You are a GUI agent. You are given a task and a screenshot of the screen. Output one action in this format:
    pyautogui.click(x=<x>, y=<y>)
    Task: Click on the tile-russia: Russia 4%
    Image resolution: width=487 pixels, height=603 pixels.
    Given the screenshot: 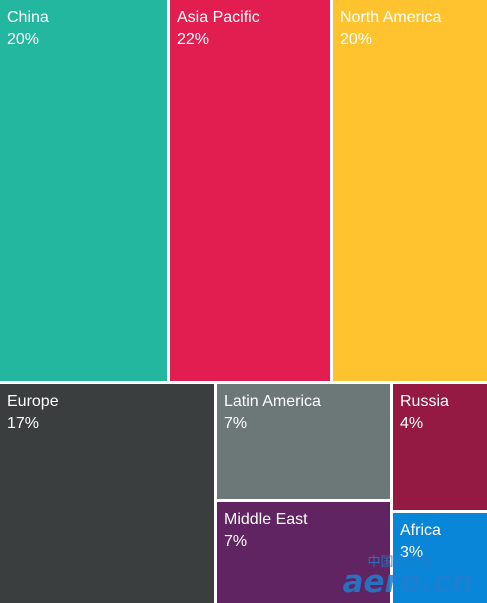 What is the action you would take?
    pyautogui.click(x=440, y=447)
    